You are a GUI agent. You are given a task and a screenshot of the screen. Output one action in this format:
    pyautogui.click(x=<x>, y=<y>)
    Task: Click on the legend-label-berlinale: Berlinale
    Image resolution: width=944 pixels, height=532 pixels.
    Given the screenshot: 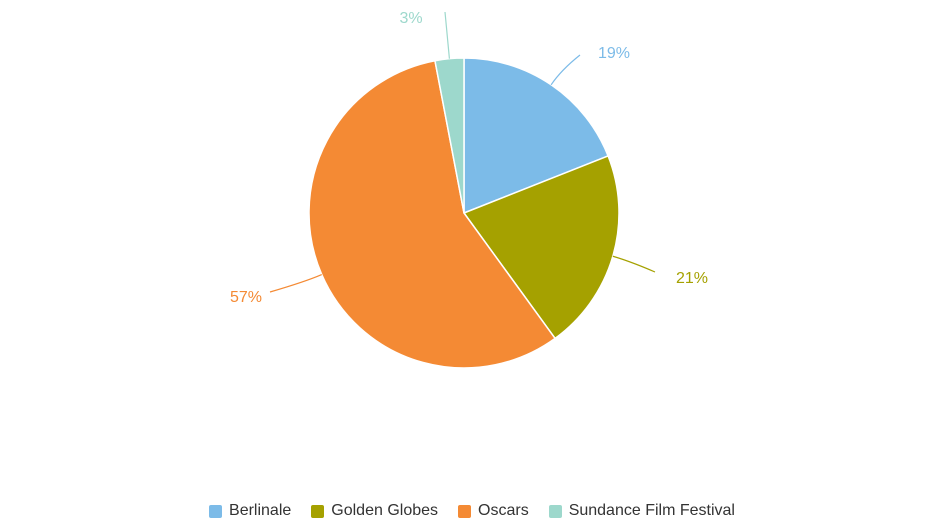 What is the action you would take?
    pyautogui.click(x=260, y=510)
    